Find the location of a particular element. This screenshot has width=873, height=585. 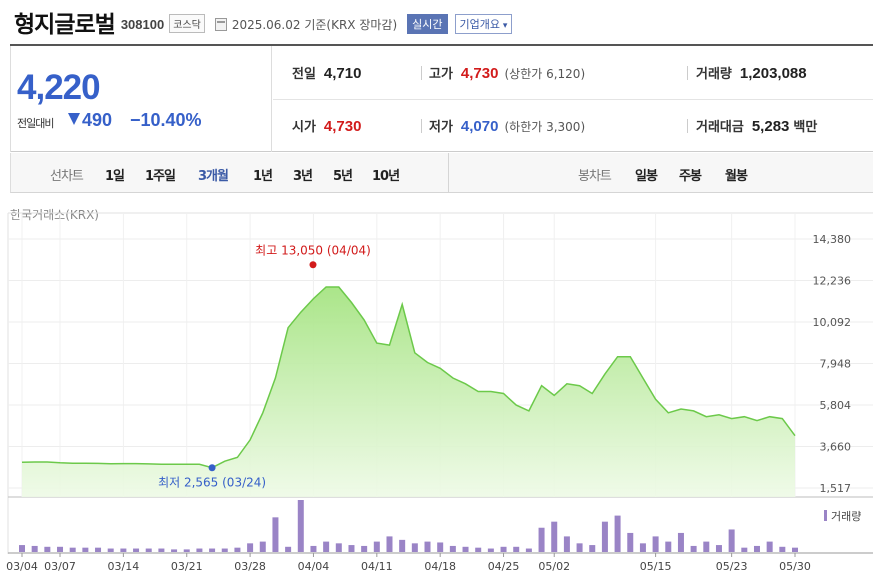

tab-3m: 3개월 is located at coordinates (213, 176).